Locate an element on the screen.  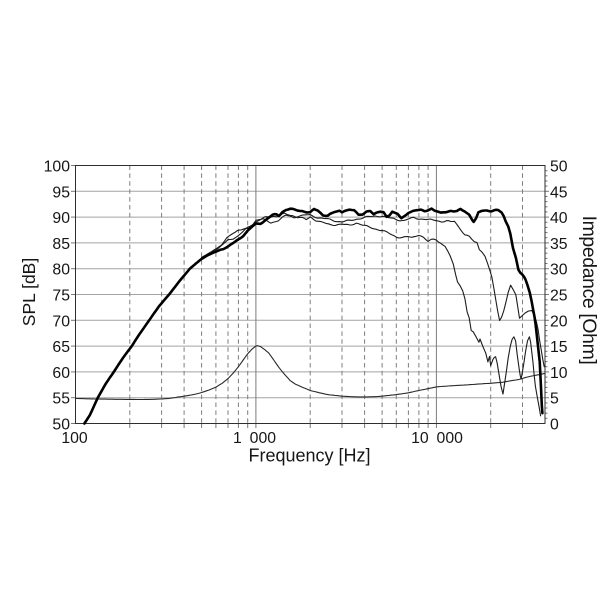
svg-text: 1 000 is located at coordinates (254, 438).